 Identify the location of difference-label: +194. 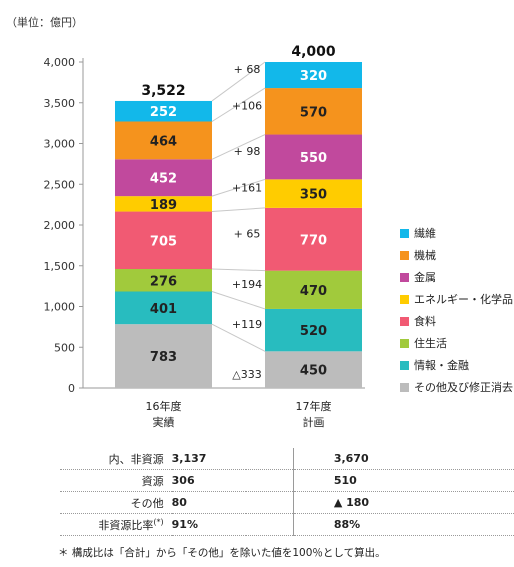
(247, 284).